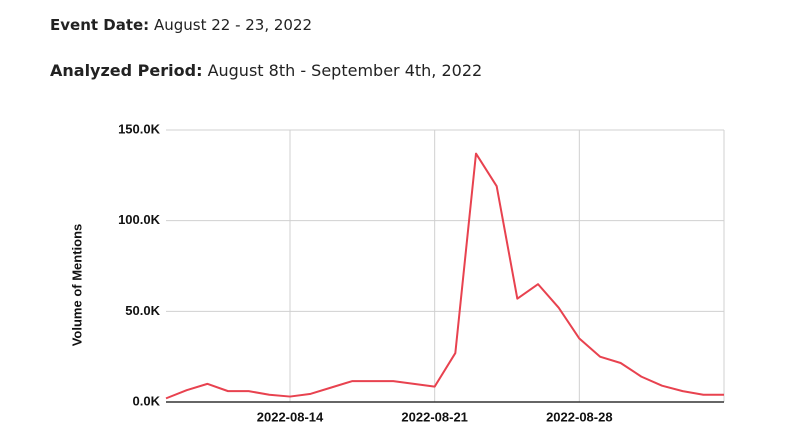 This screenshot has width=800, height=442. What do you see at coordinates (345, 70) in the screenshot?
I see `analyzed-period-value: August 8th - September 4th, 2022` at bounding box center [345, 70].